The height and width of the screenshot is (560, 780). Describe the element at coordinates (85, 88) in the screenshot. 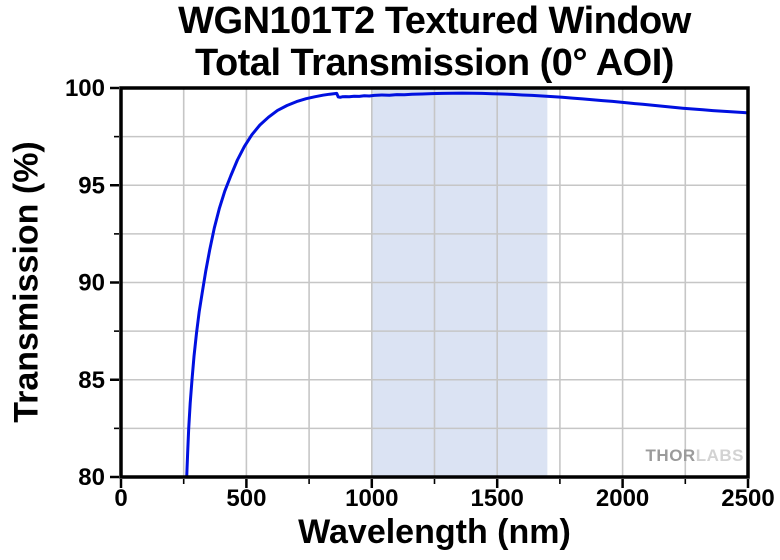

I see `y-tick-label: 100` at that location.